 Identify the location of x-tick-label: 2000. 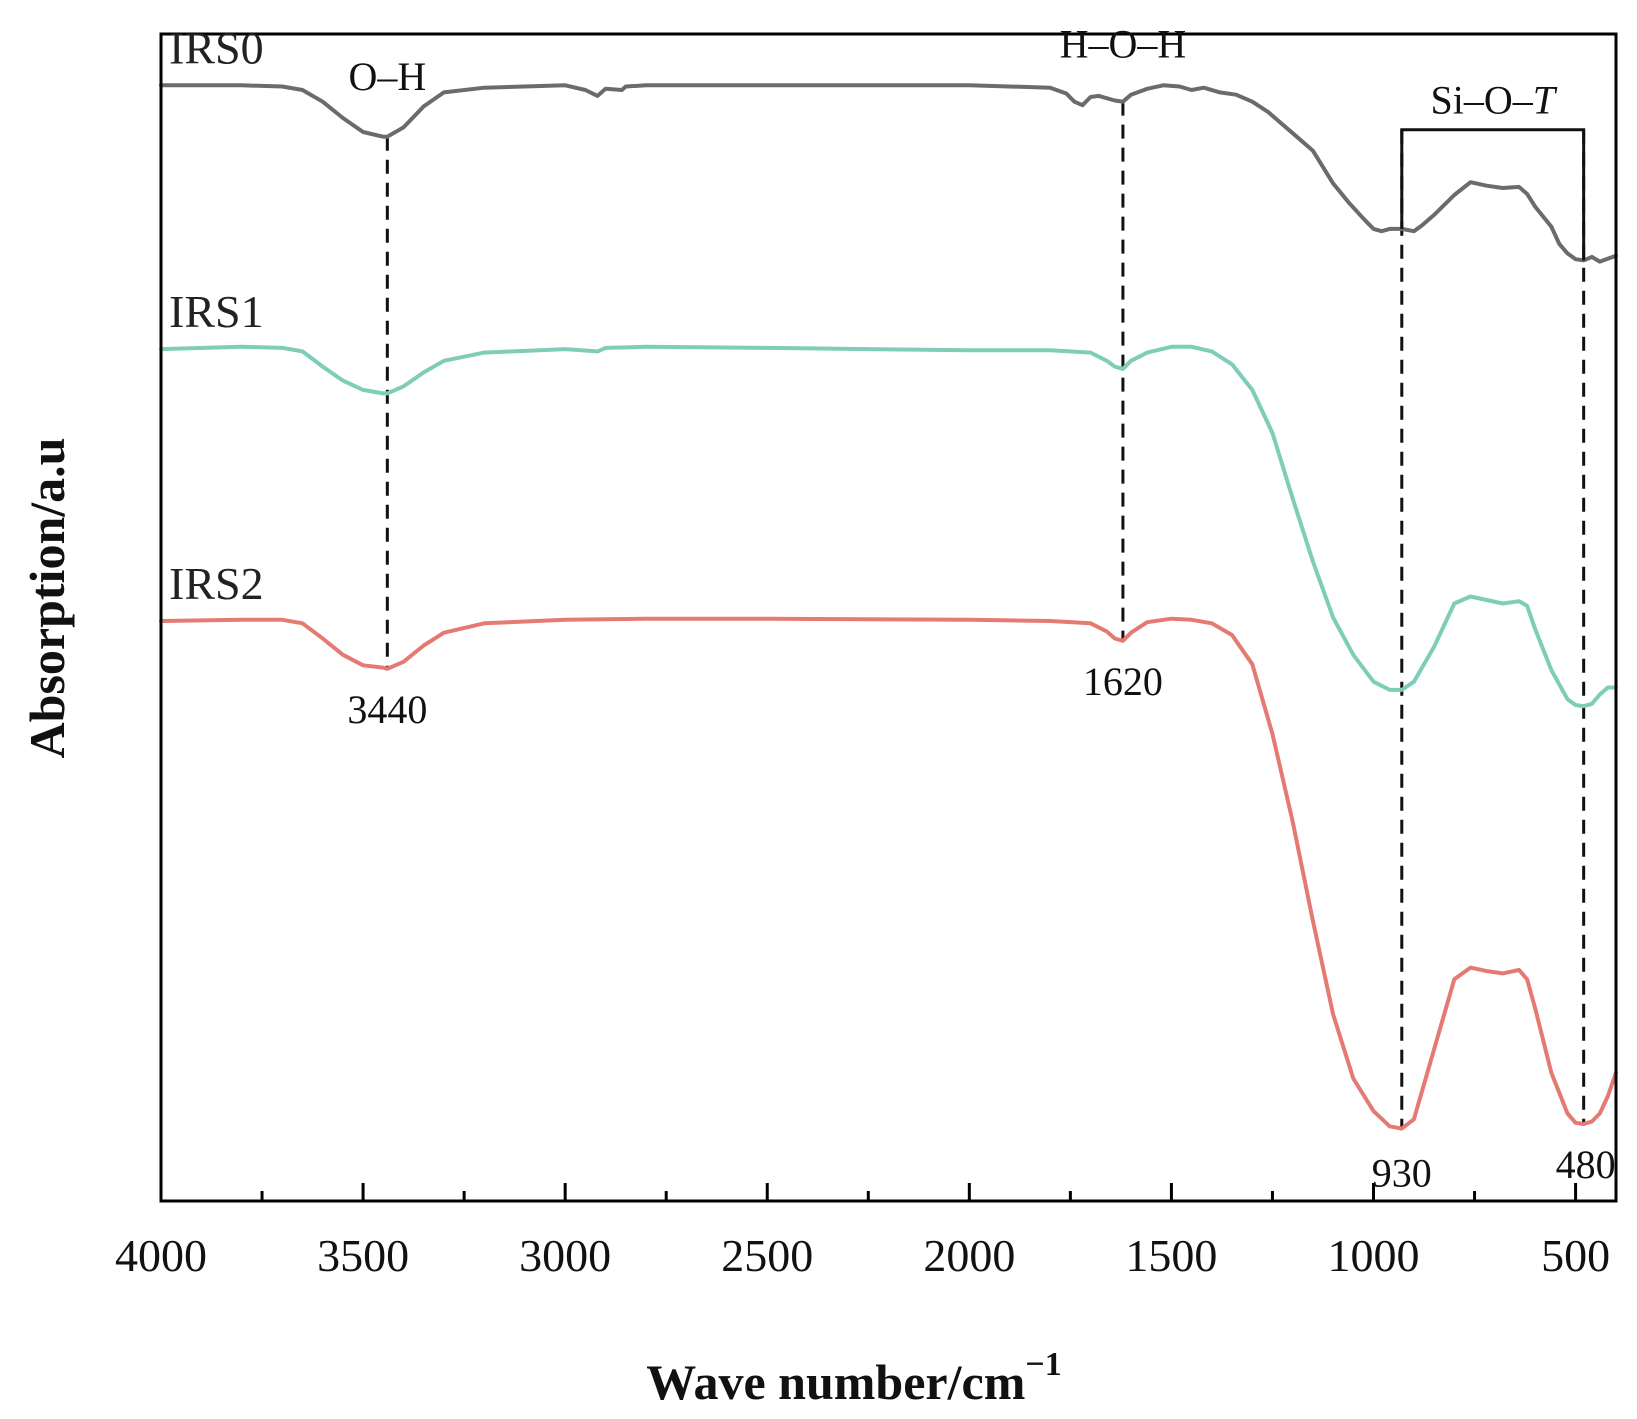
(969, 1255).